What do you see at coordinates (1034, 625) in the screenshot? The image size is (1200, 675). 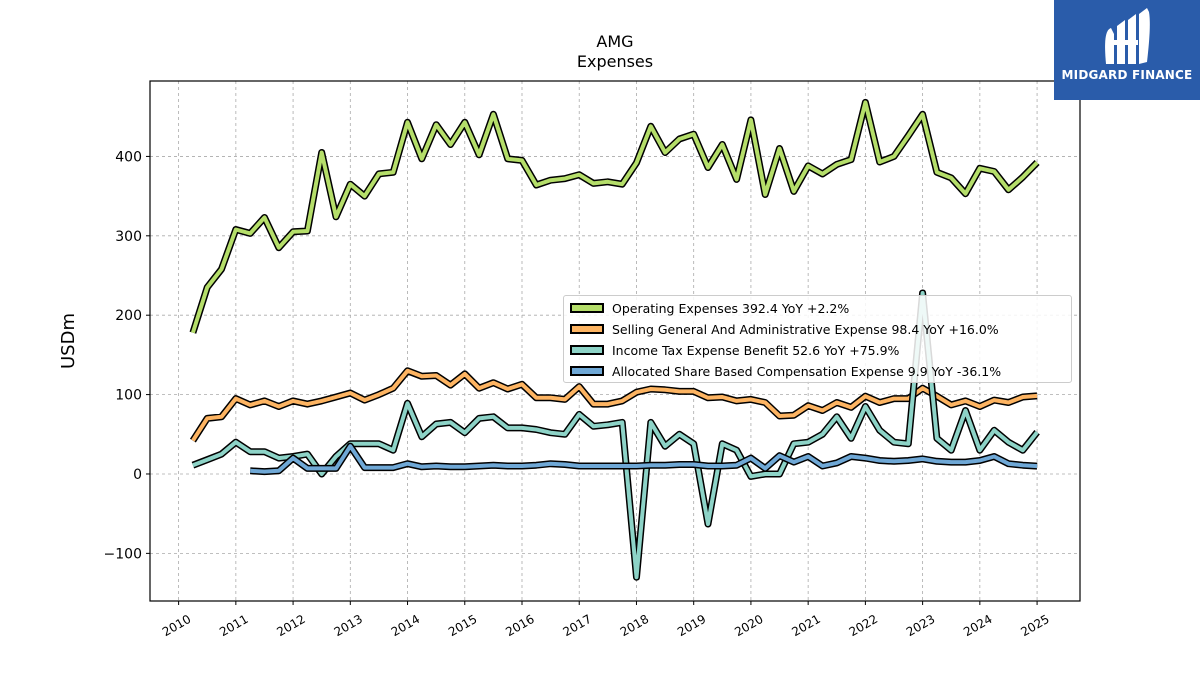 I see `x-tick-label: 2025` at bounding box center [1034, 625].